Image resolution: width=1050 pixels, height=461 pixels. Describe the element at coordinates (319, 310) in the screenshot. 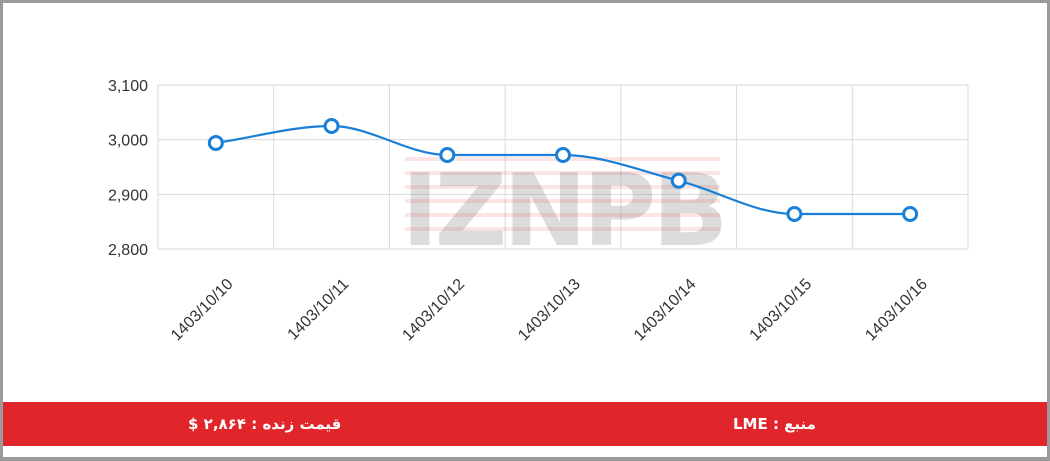

I see `x-tick-label: 1403/10/11` at that location.